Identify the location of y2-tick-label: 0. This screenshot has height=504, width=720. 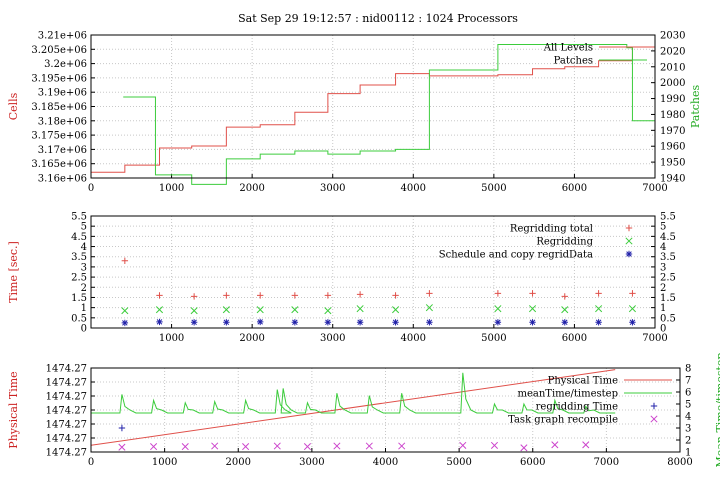
(663, 329).